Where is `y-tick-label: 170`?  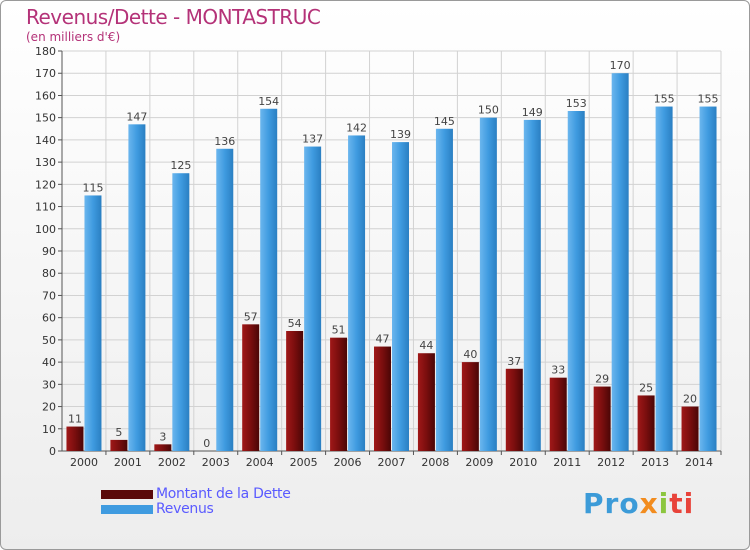
y-tick-label: 170 is located at coordinates (45, 73).